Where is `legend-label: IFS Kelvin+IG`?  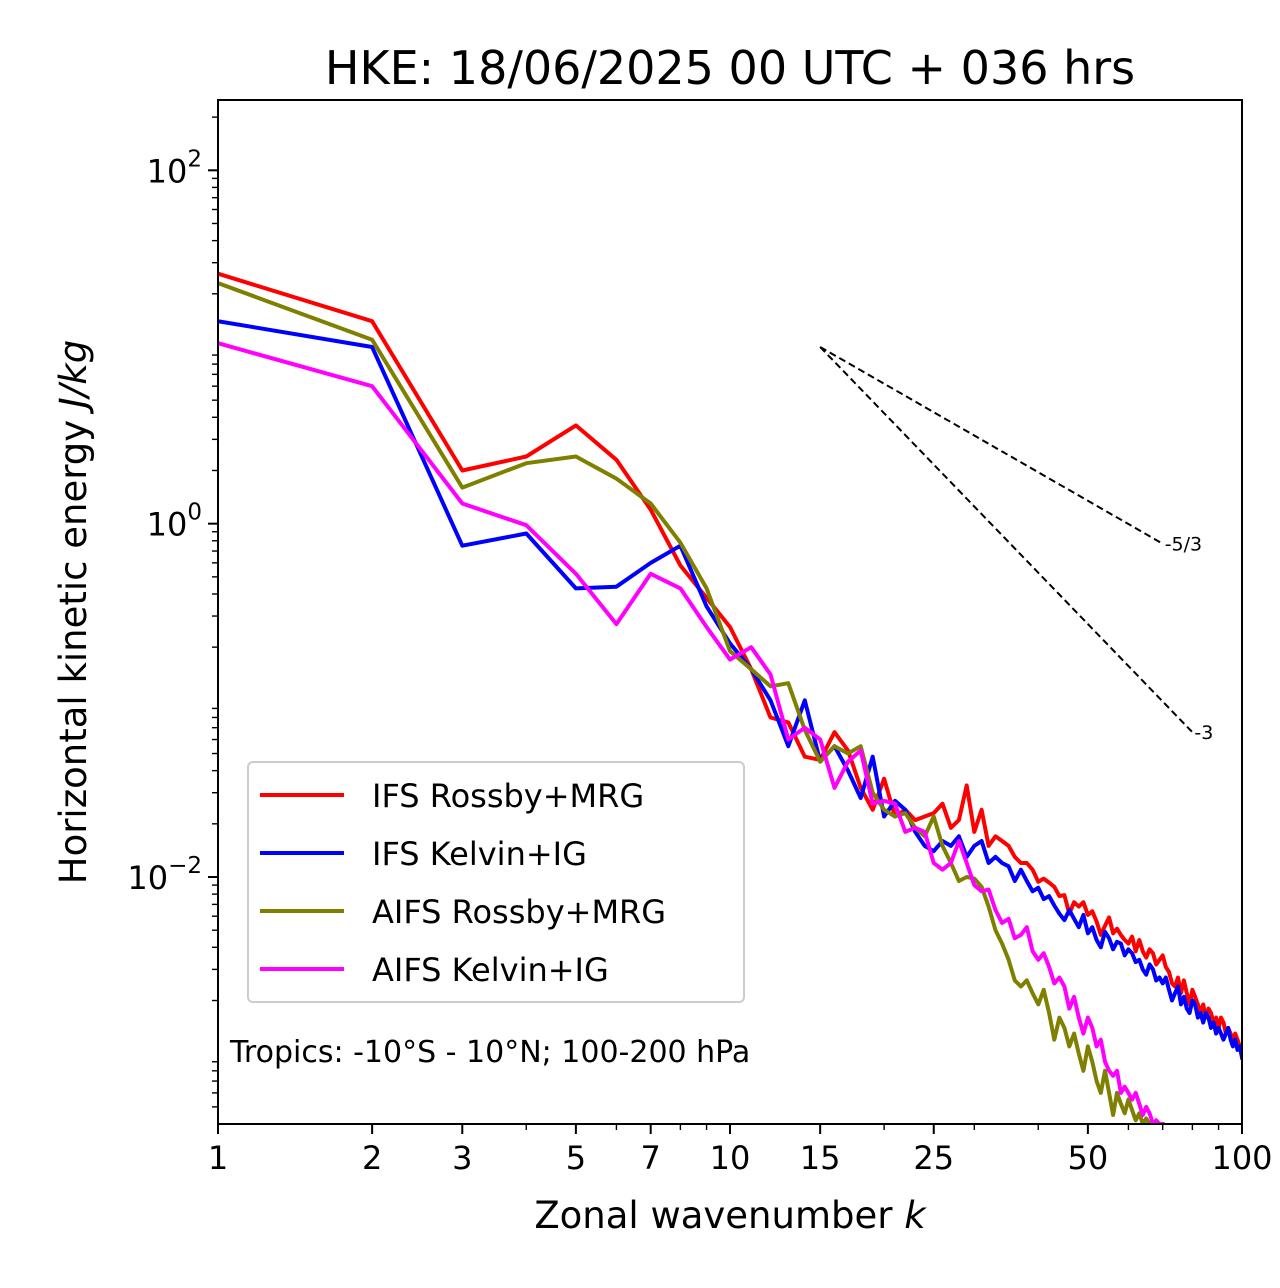 legend-label: IFS Kelvin+IG is located at coordinates (479, 854).